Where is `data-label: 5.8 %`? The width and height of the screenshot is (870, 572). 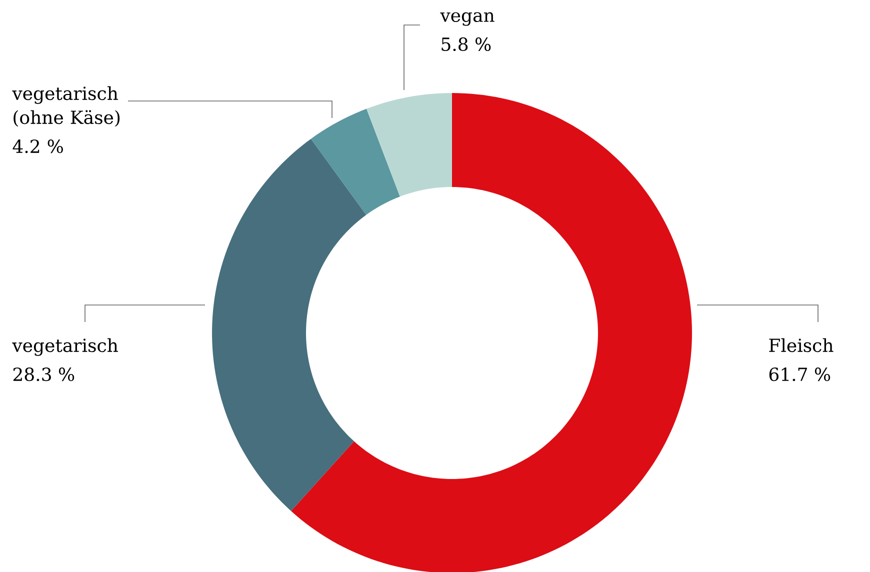
data-label: 5.8 % is located at coordinates (466, 44).